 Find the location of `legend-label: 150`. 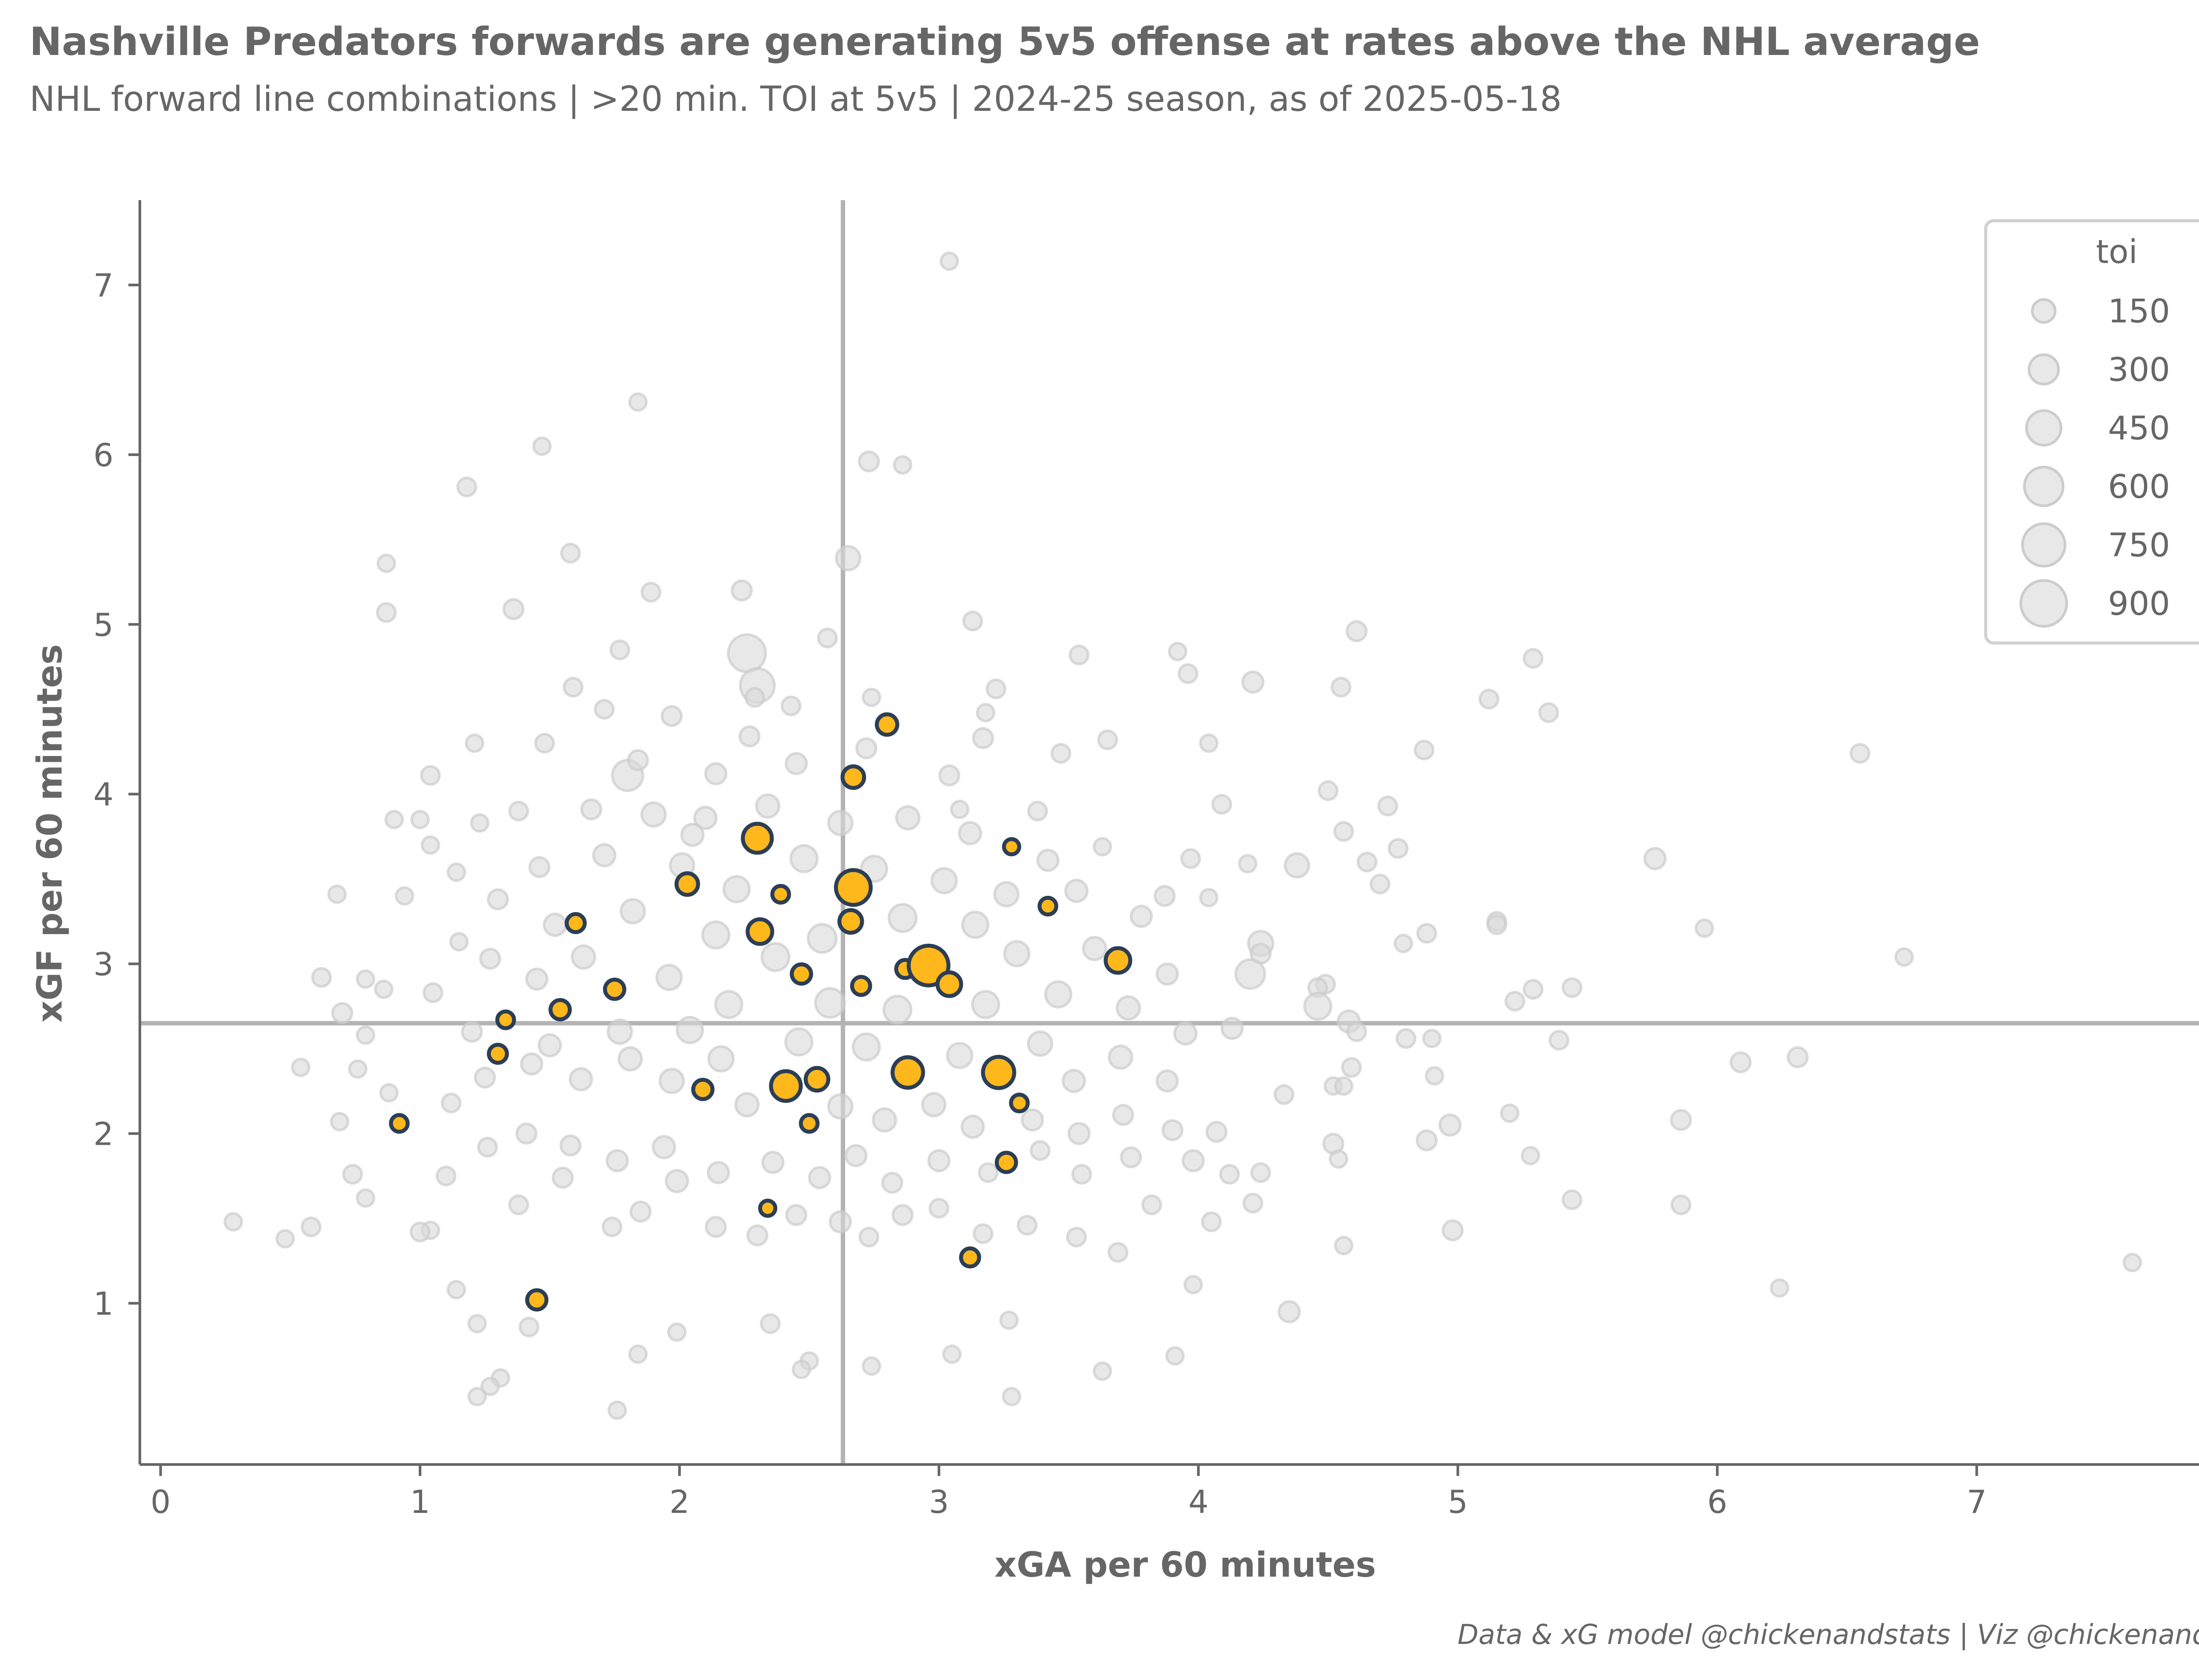

legend-label: 150 is located at coordinates (2139, 311).